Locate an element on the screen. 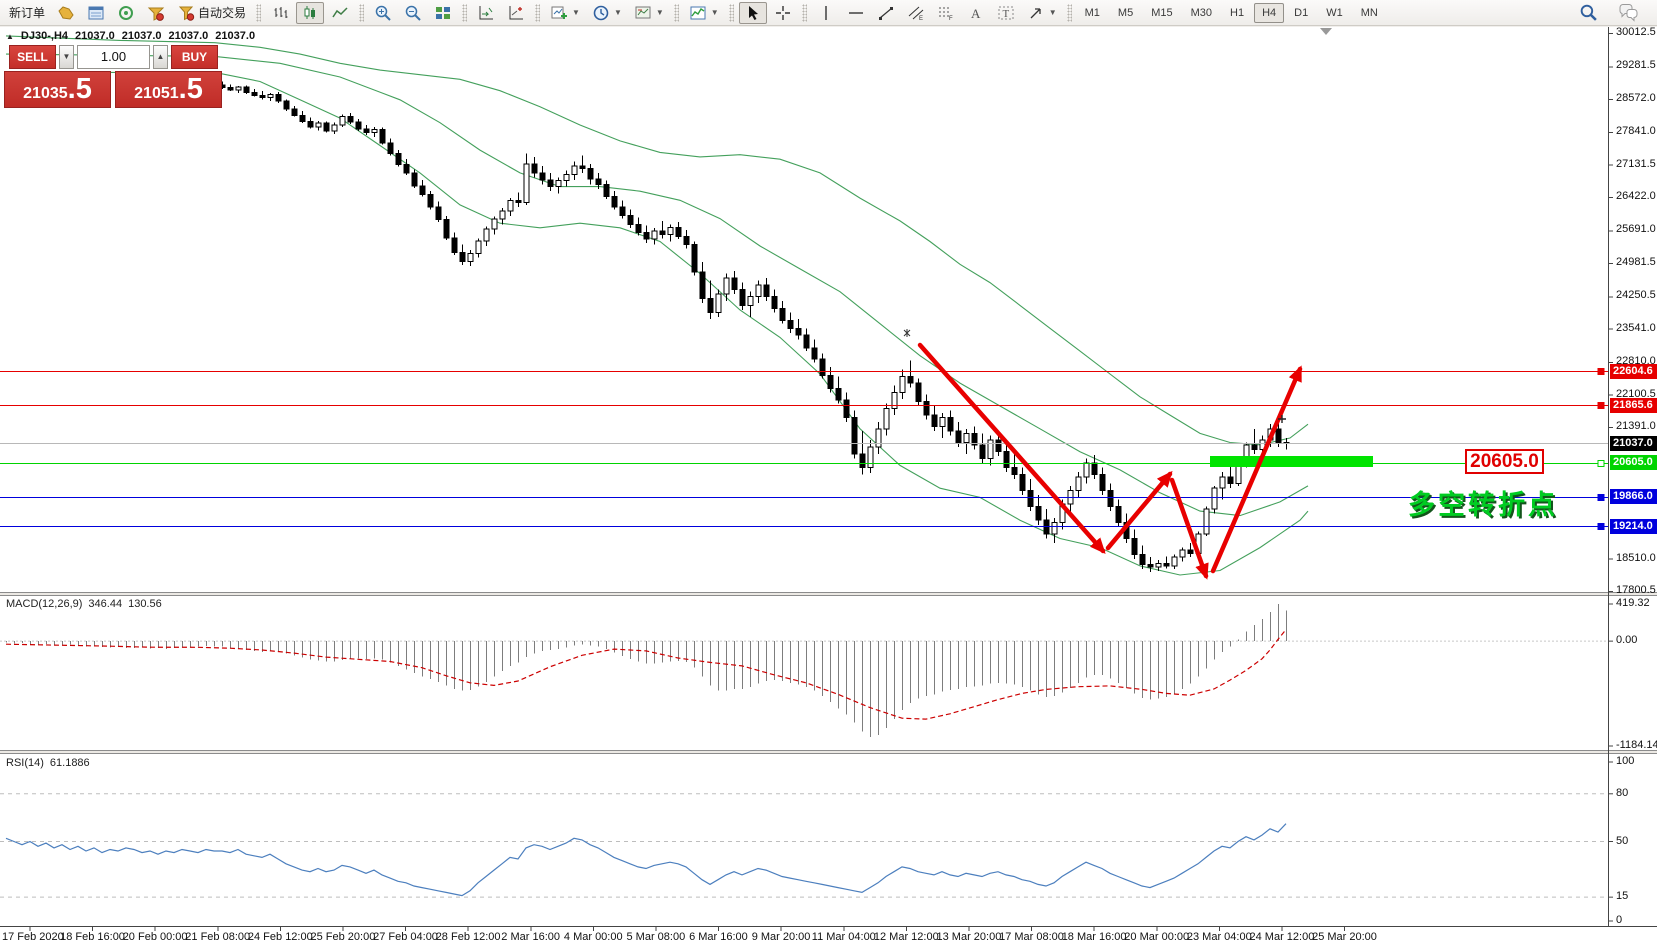  rsi-axis-tick: 100 is located at coordinates (1625, 761).